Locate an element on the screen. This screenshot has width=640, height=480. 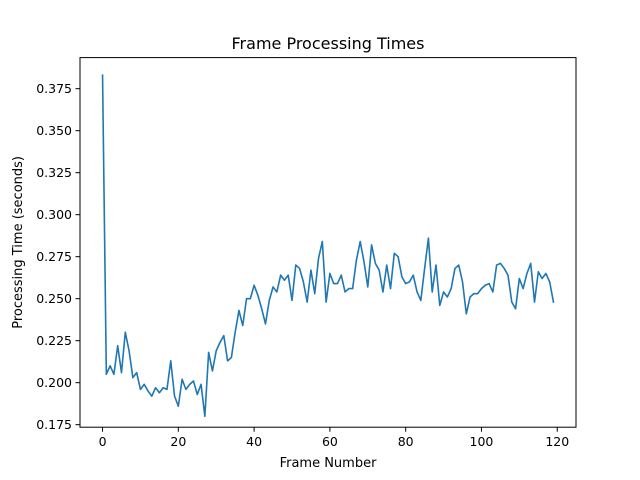
y-tick-label: 0.225 is located at coordinates (54, 340).